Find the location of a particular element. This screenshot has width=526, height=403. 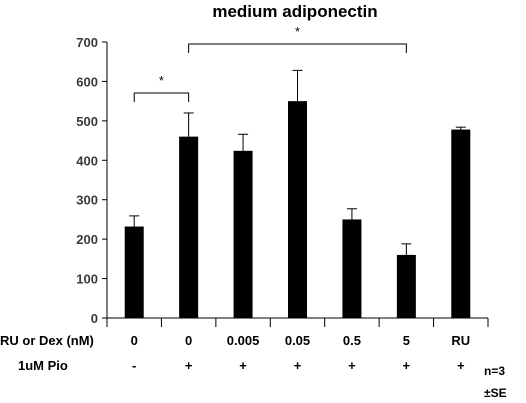

dose-label: 0.5 is located at coordinates (352, 340).